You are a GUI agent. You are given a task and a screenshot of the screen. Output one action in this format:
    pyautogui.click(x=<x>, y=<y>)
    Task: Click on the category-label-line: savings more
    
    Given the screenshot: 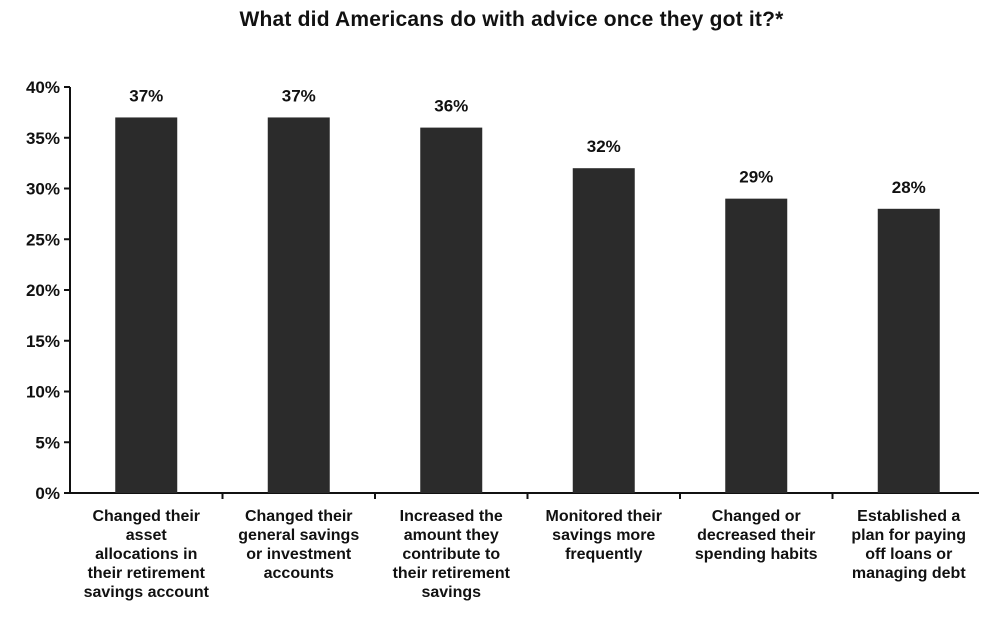 What is the action you would take?
    pyautogui.click(x=603, y=535)
    